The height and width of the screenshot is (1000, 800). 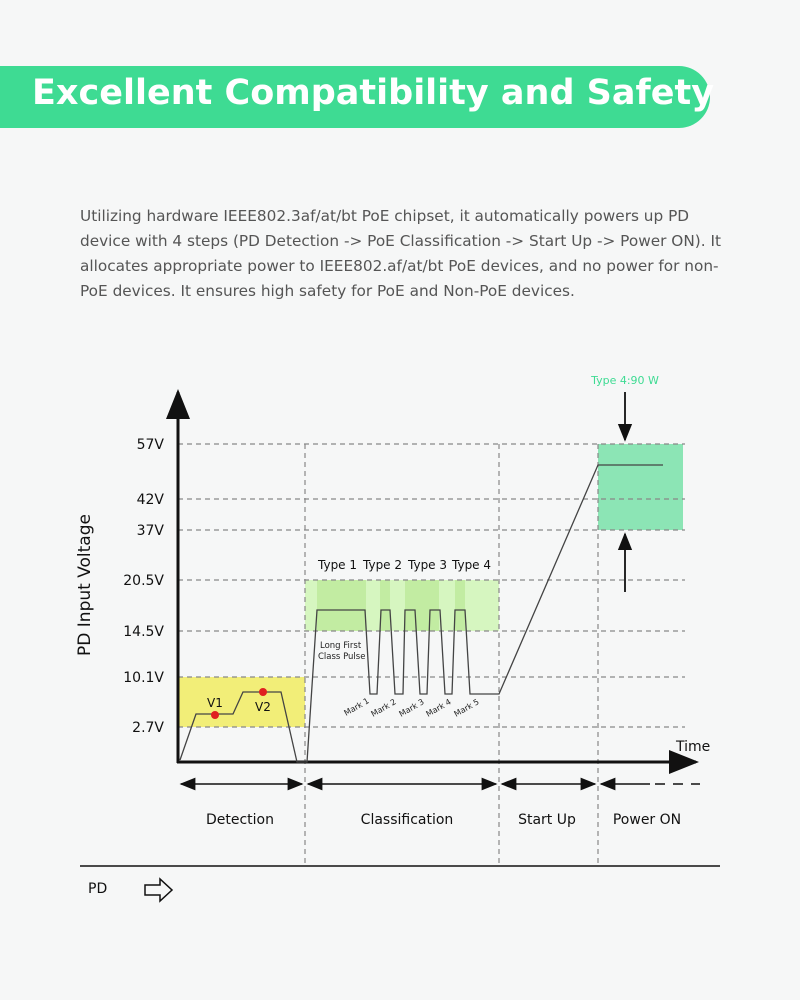 What do you see at coordinates (148, 728) in the screenshot?
I see `svg-text: 2.7V` at bounding box center [148, 728].